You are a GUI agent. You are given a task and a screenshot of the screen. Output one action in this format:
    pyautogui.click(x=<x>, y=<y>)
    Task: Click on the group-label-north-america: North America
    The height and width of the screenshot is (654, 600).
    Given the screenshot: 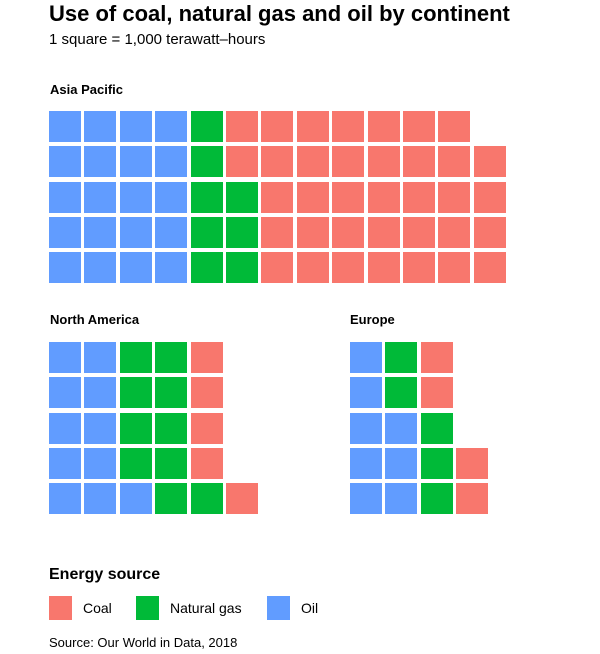 What is the action you would take?
    pyautogui.click(x=95, y=319)
    